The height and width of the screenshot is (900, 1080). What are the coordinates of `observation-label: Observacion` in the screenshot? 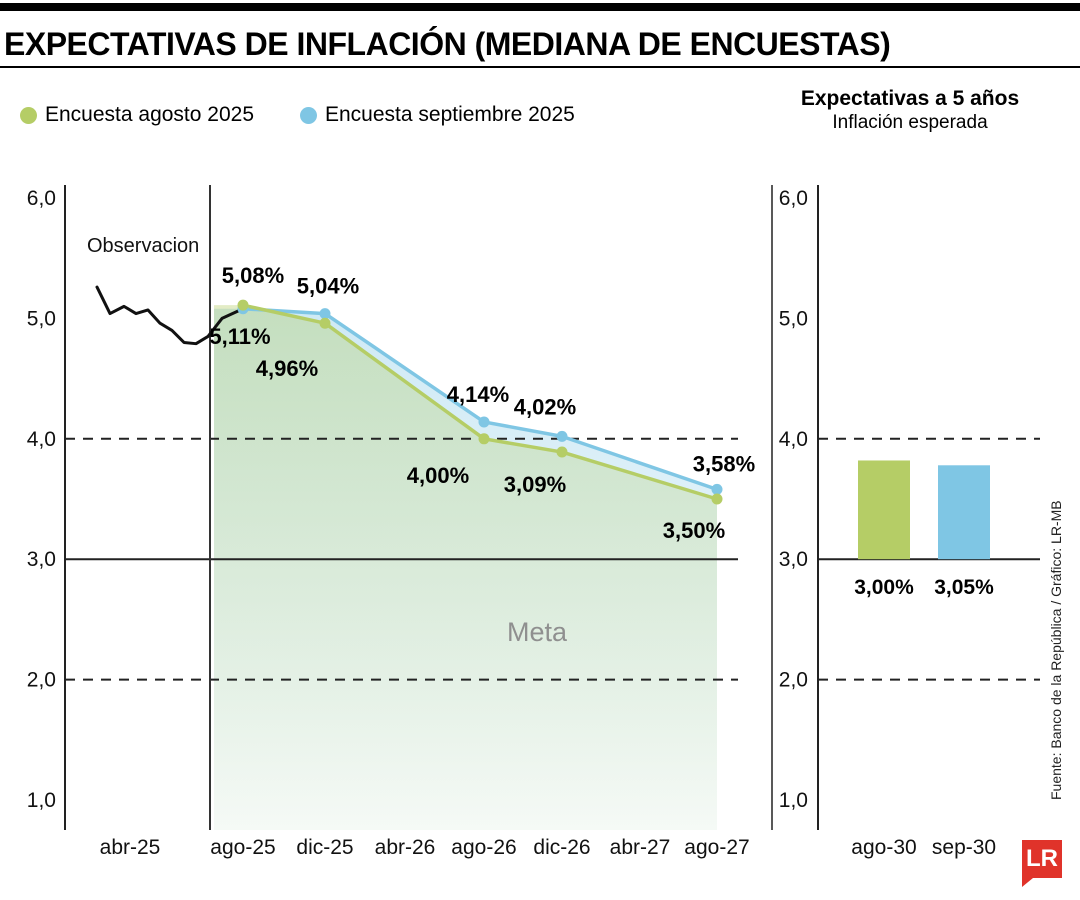 It's located at (143, 246).